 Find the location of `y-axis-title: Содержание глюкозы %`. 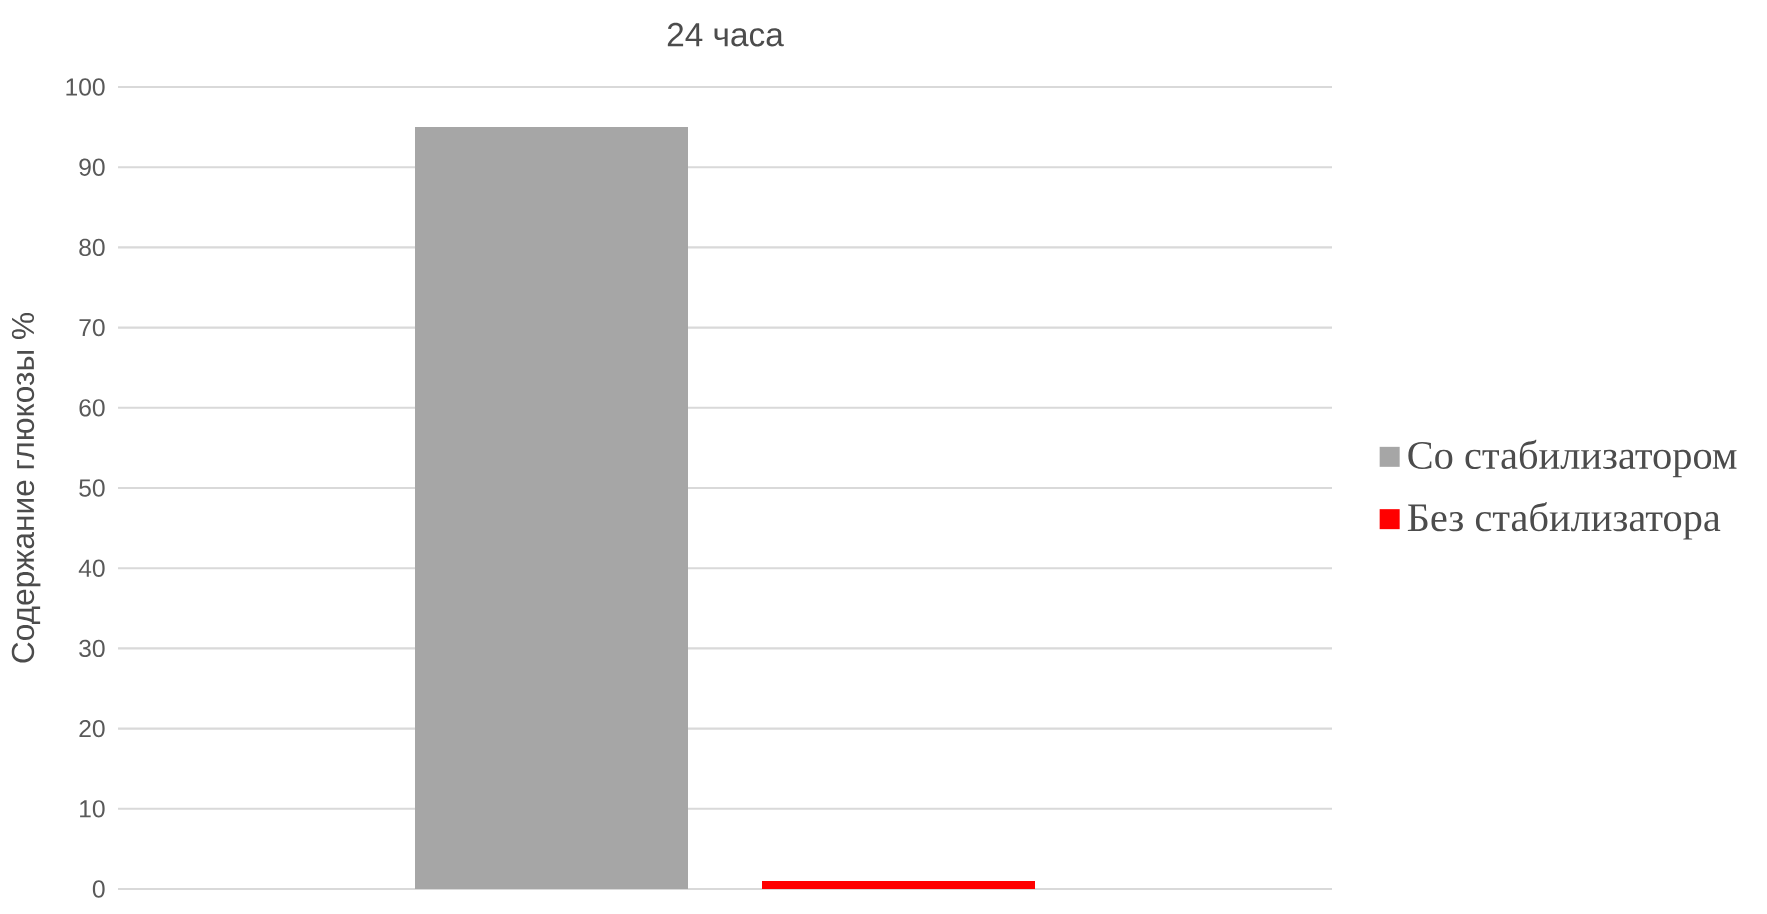

y-axis-title: Содержание глюкозы % is located at coordinates (26, 488).